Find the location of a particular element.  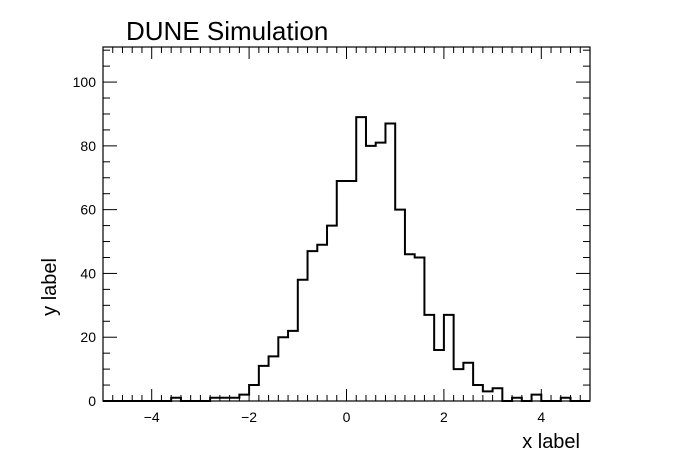

x-tick-label: 2 is located at coordinates (444, 417).